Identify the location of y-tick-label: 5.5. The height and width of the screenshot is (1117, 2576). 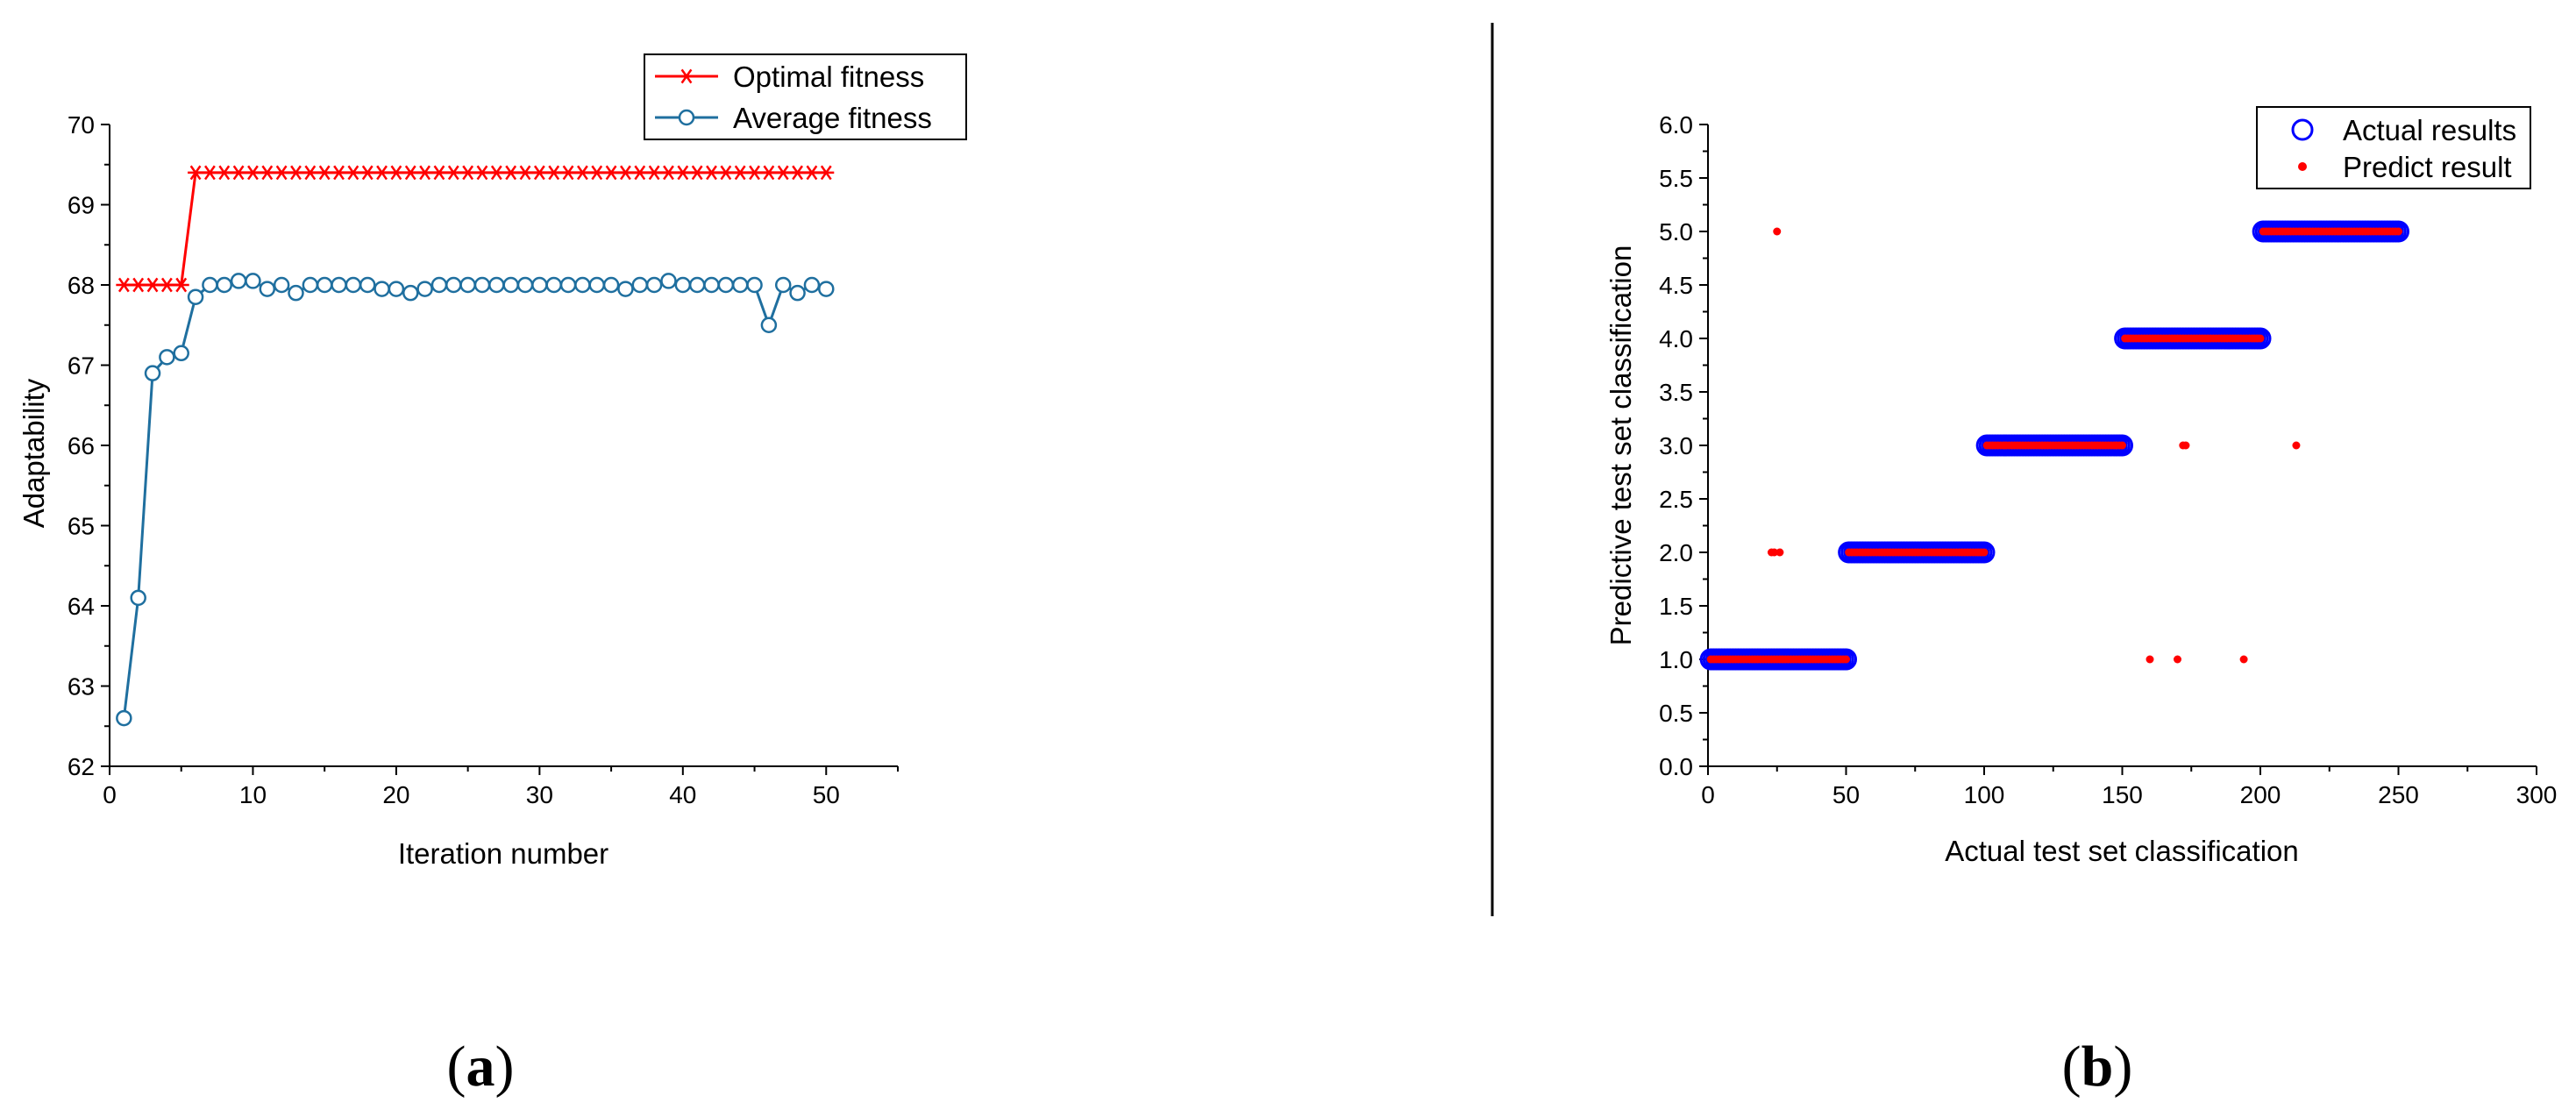
(1676, 178).